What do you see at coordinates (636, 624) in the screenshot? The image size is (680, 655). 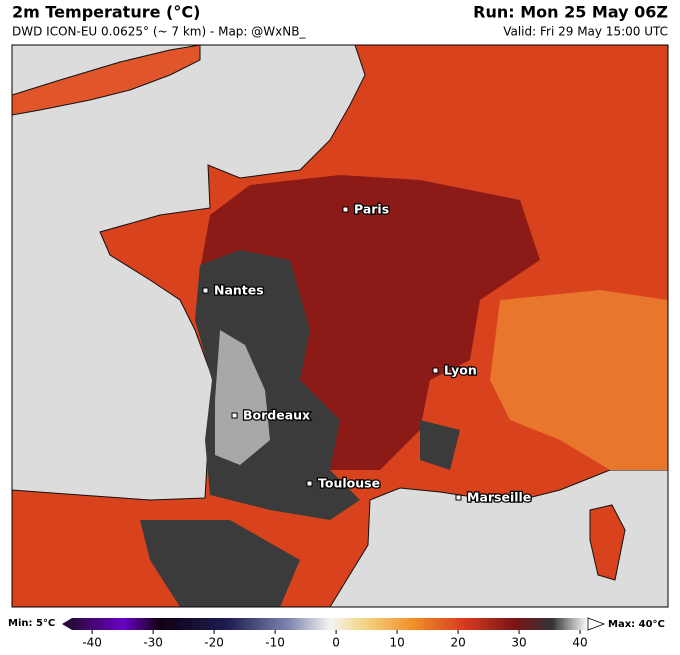 I see `max-label: Max: 40°C` at bounding box center [636, 624].